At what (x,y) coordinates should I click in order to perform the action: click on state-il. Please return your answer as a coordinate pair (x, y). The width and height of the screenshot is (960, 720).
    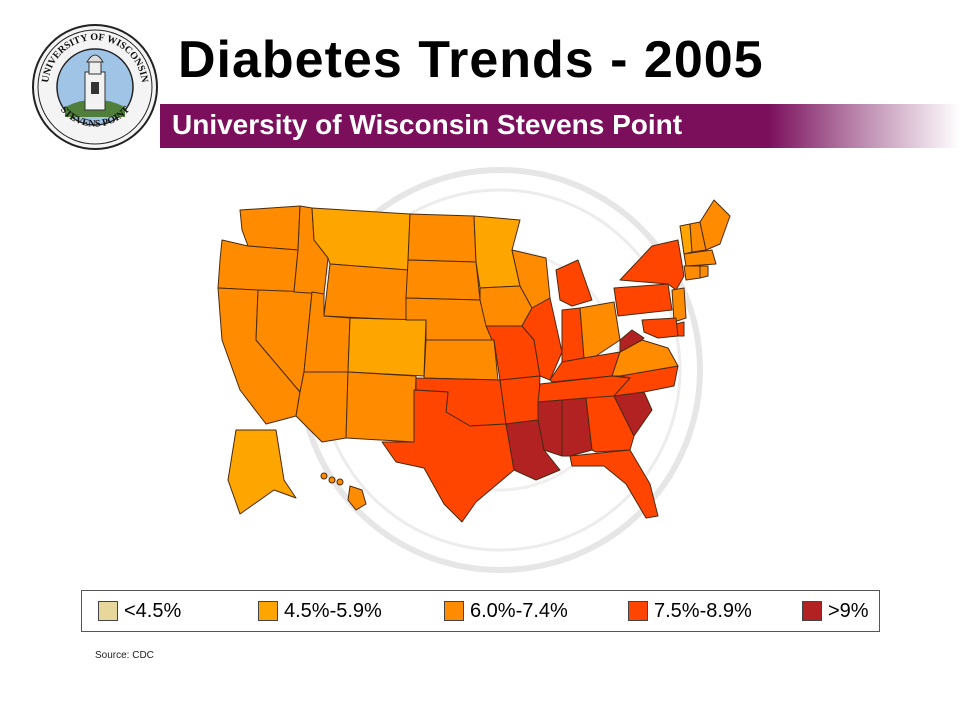
    Looking at the image, I should click on (542, 339).